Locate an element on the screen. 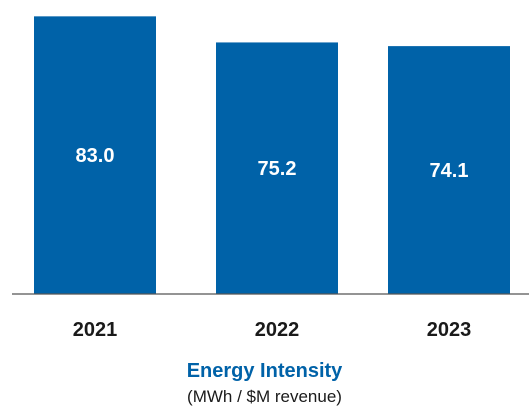 The width and height of the screenshot is (529, 413). x-tick-labels: 2021 2022 2023 is located at coordinates (272, 330).